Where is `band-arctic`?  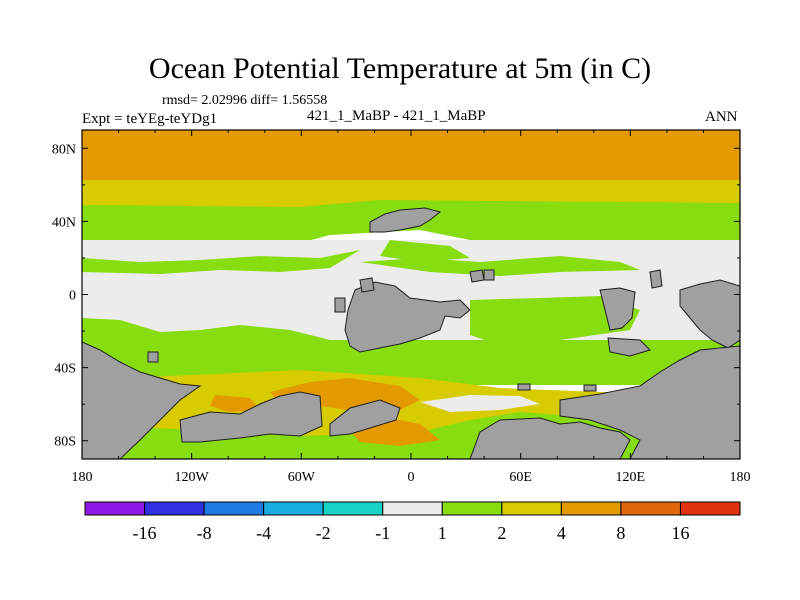 band-arctic is located at coordinates (411, 156).